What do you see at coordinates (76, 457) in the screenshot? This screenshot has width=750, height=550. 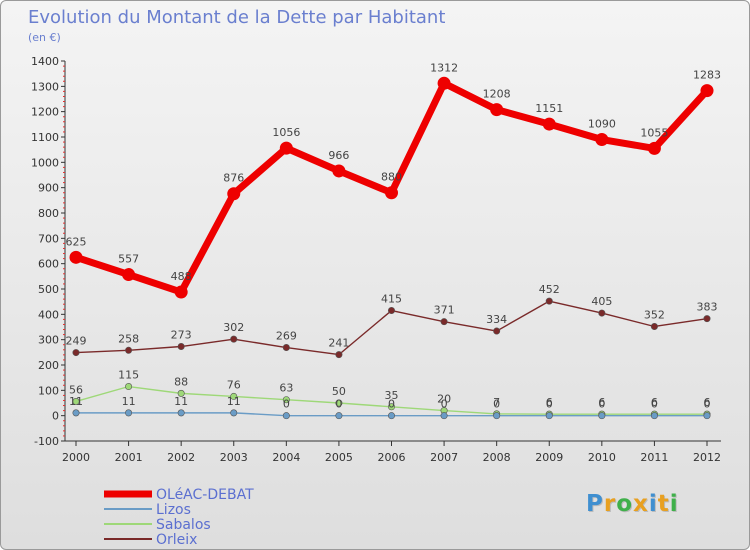 I see `x-tick-label: 2000` at bounding box center [76, 457].